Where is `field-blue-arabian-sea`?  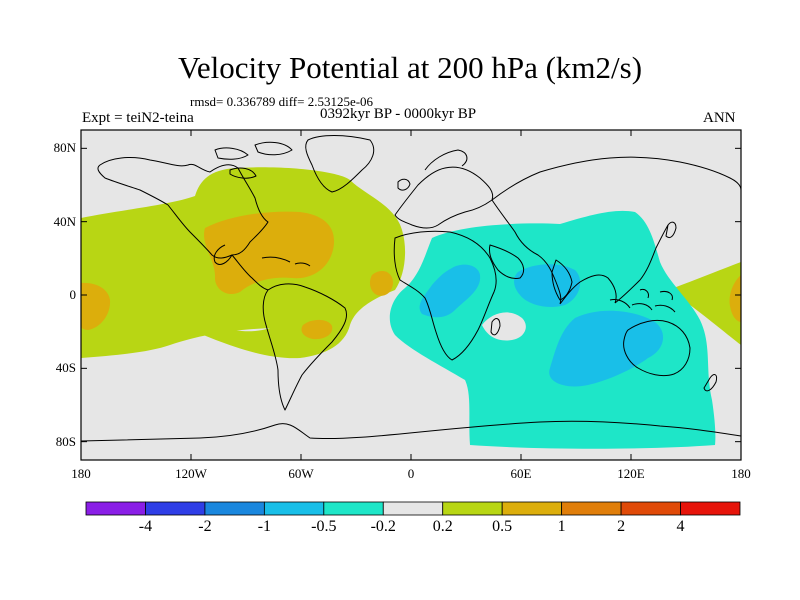 field-blue-arabian-sea is located at coordinates (547, 285).